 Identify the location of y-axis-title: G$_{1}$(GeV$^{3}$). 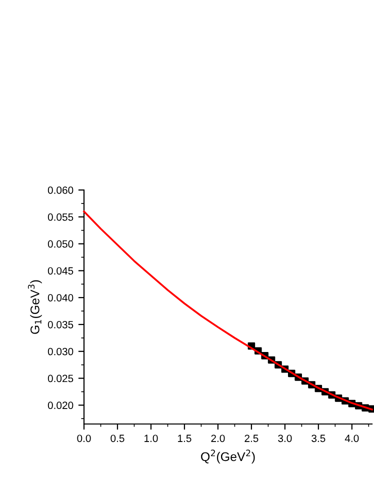
(35, 307).